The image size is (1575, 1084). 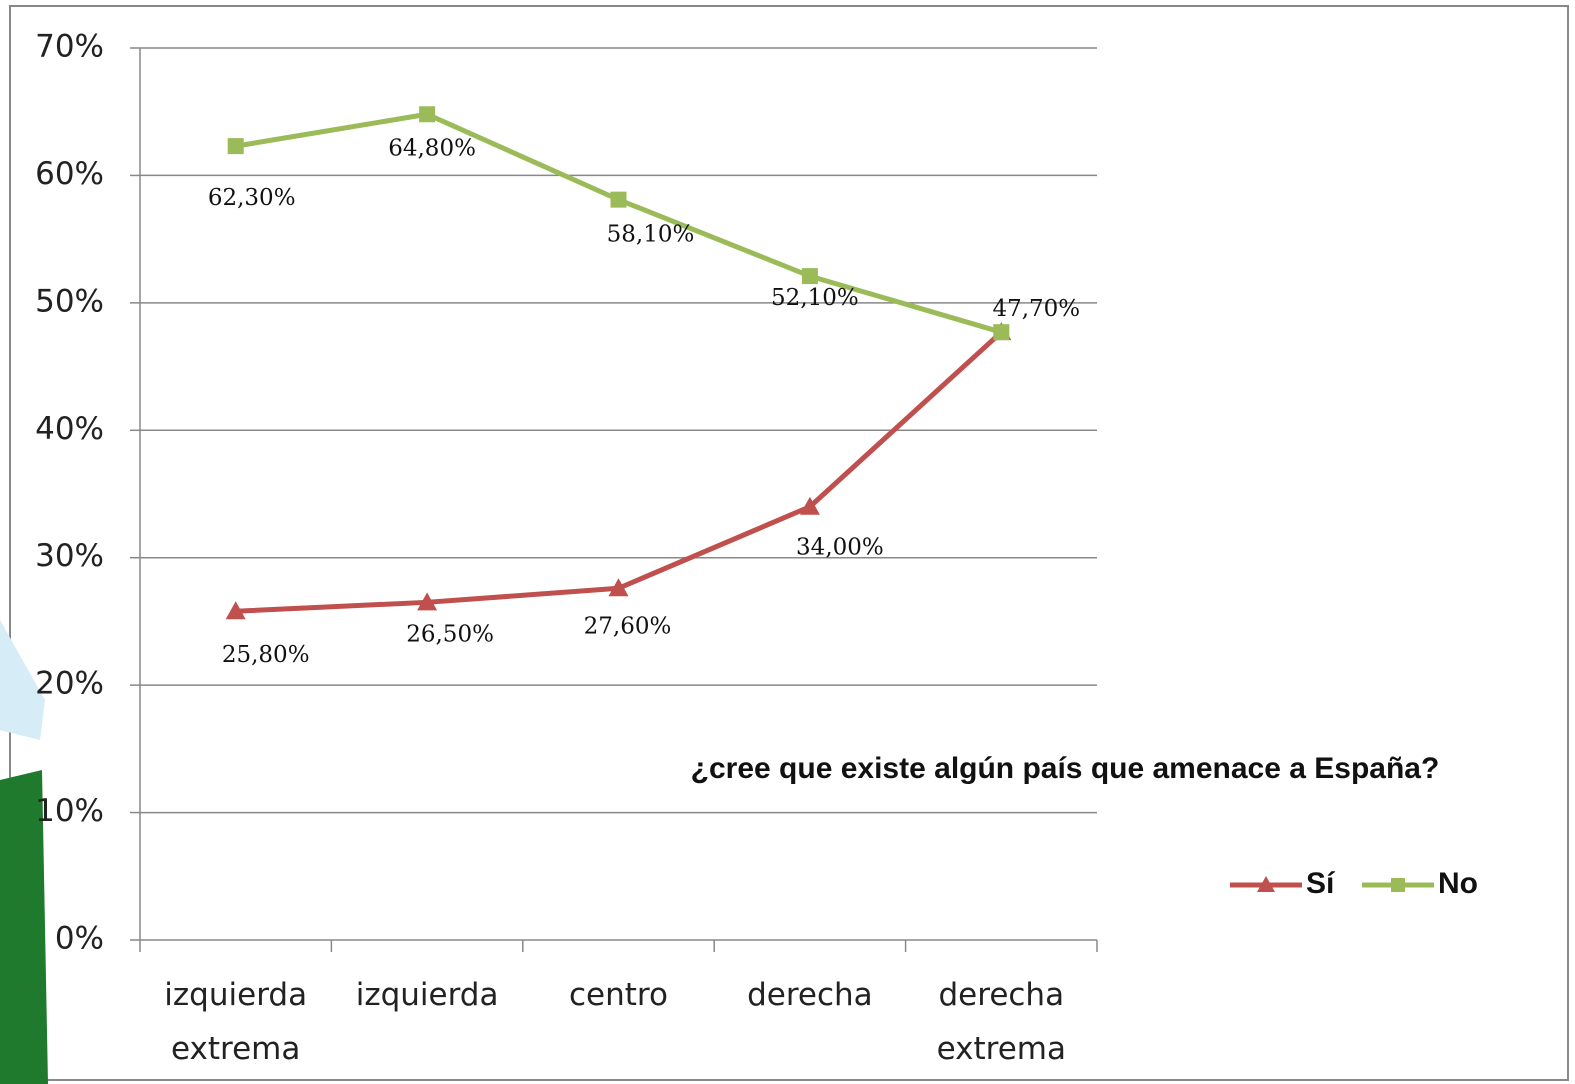 What do you see at coordinates (651, 235) in the screenshot?
I see `data-label: 58,10%` at bounding box center [651, 235].